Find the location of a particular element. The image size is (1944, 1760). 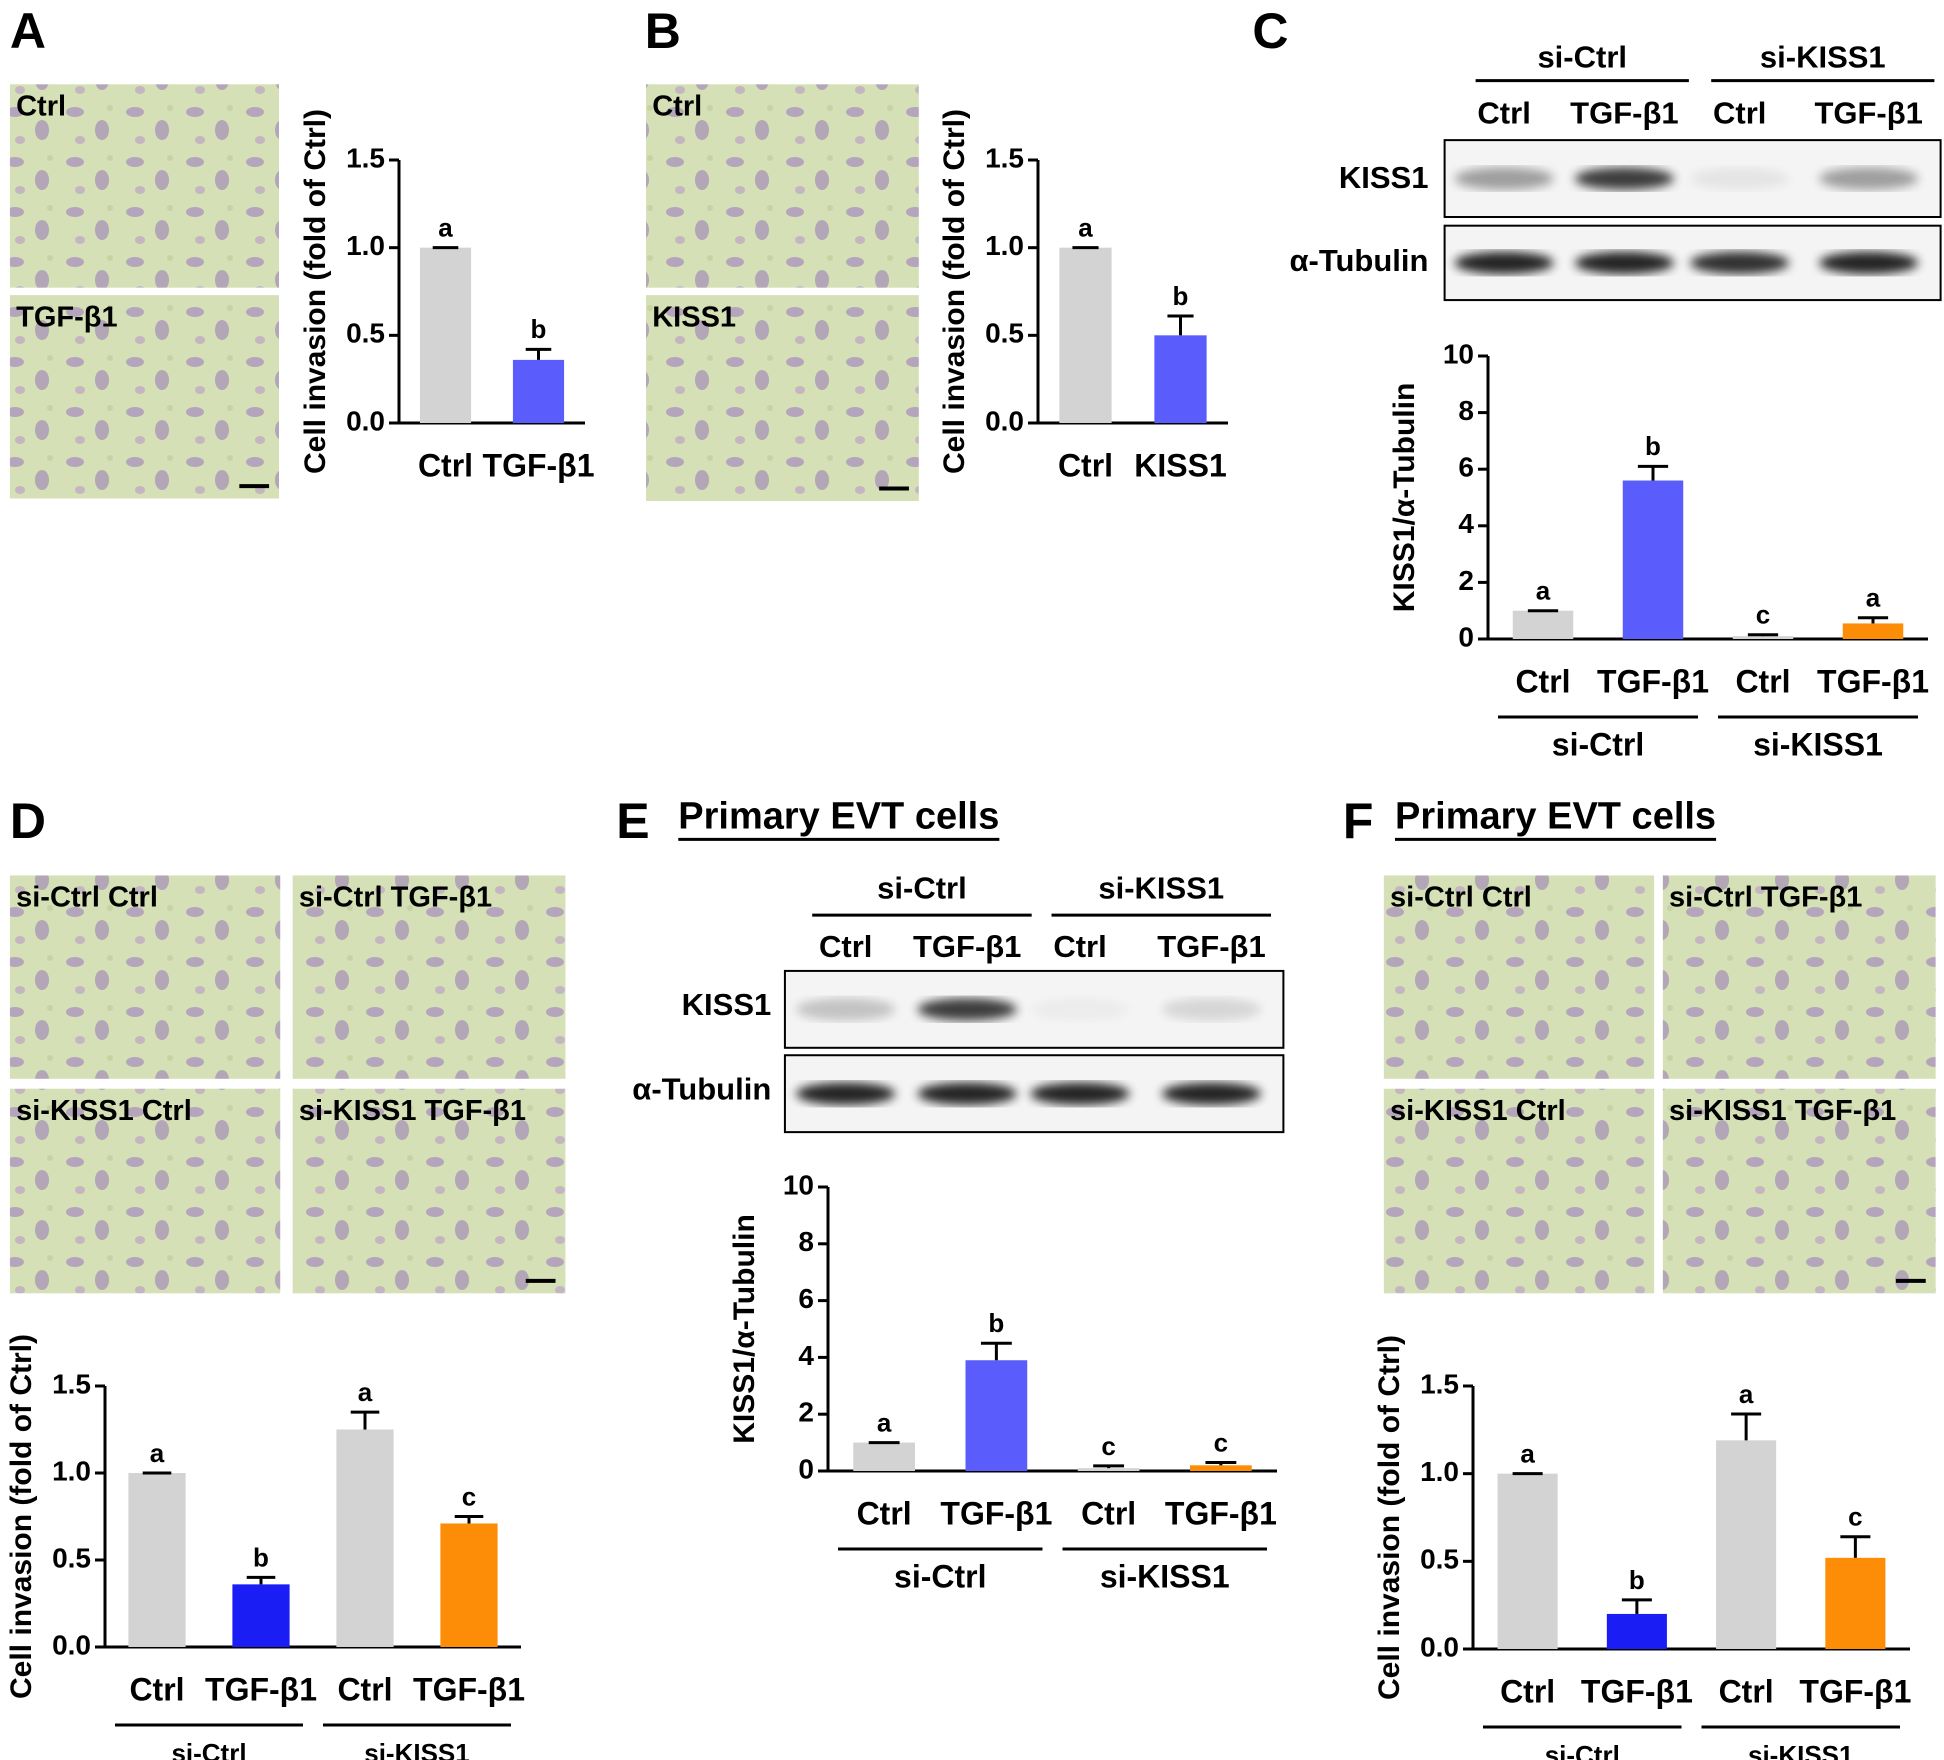

micrograph-label: KISS1 is located at coordinates (694, 317).